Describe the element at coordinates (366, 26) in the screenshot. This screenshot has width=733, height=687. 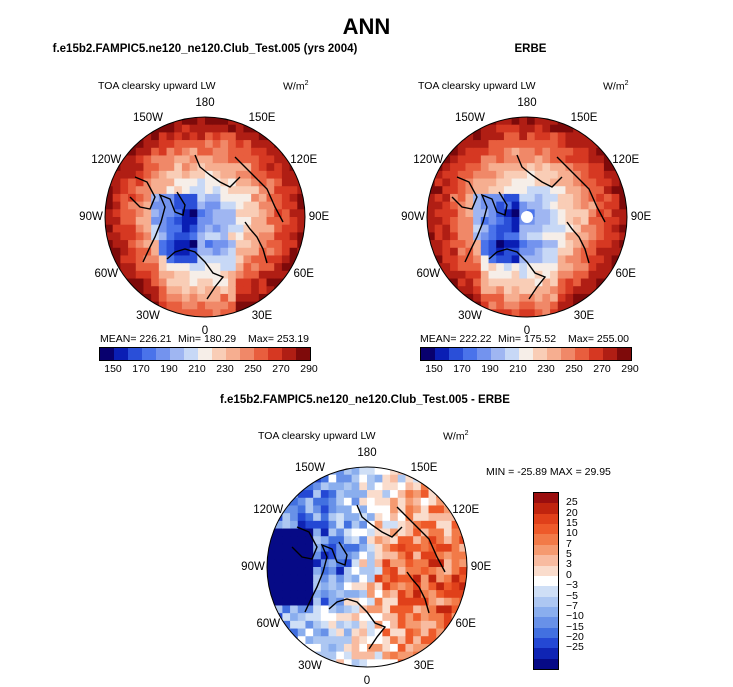
I see `page-title: ANN` at that location.